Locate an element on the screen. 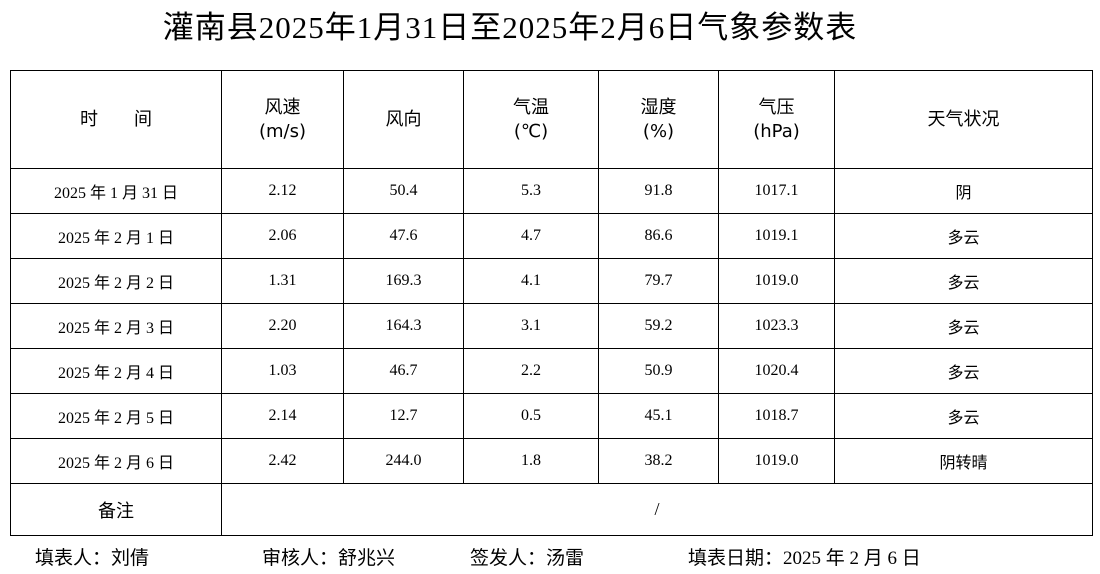 The image size is (1100, 574). data-row: 2025 年 2 月 5 日 2.14 12.7 0.5 45.1 1018.7 多云 is located at coordinates (551, 416).